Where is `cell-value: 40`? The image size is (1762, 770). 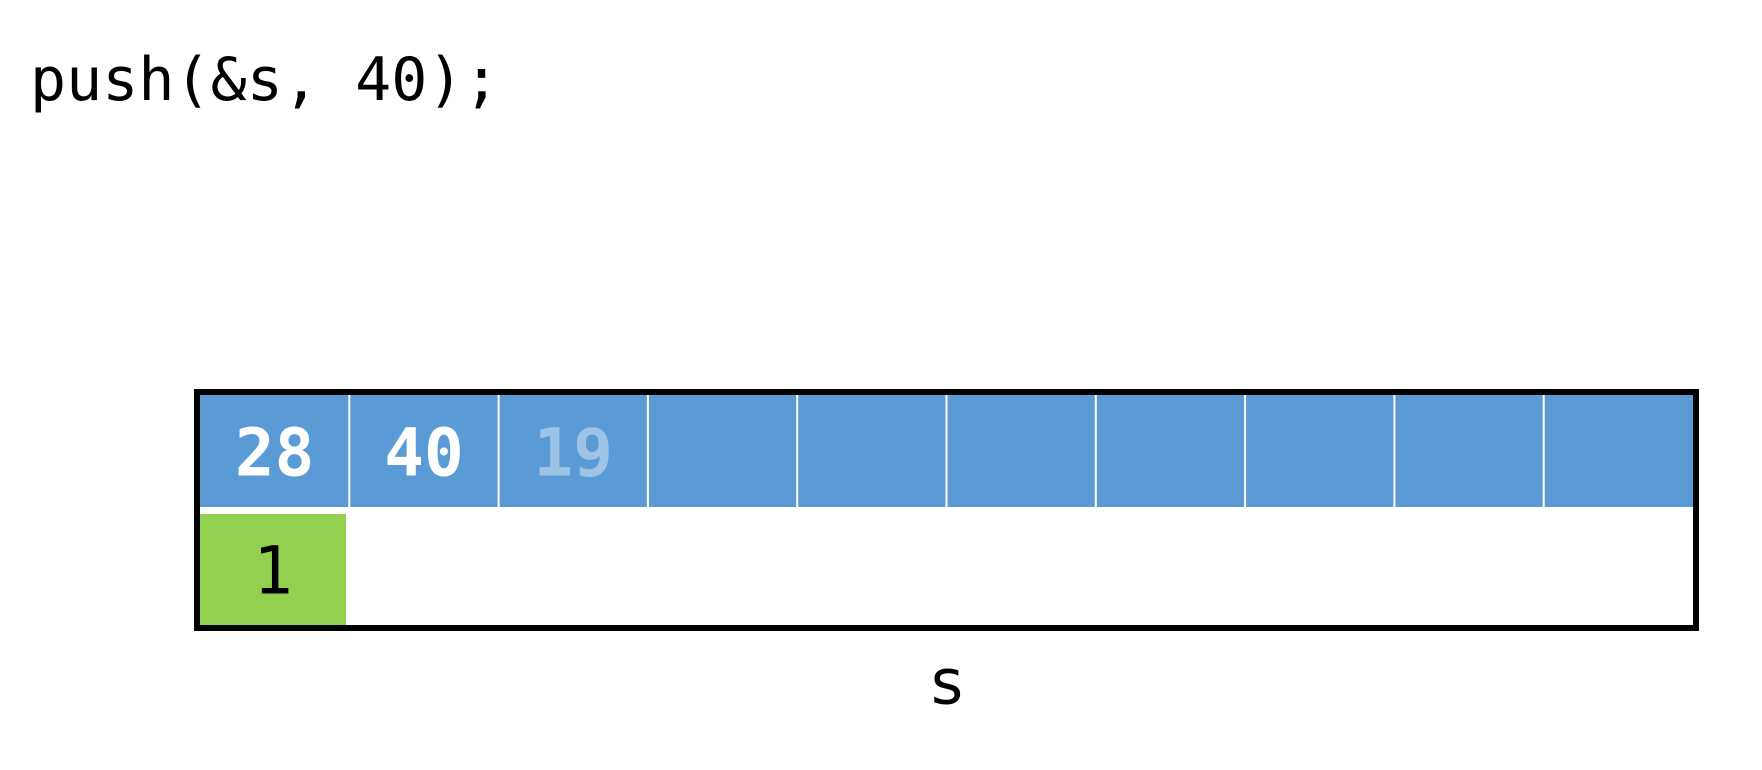
cell-value: 40 is located at coordinates (423, 453).